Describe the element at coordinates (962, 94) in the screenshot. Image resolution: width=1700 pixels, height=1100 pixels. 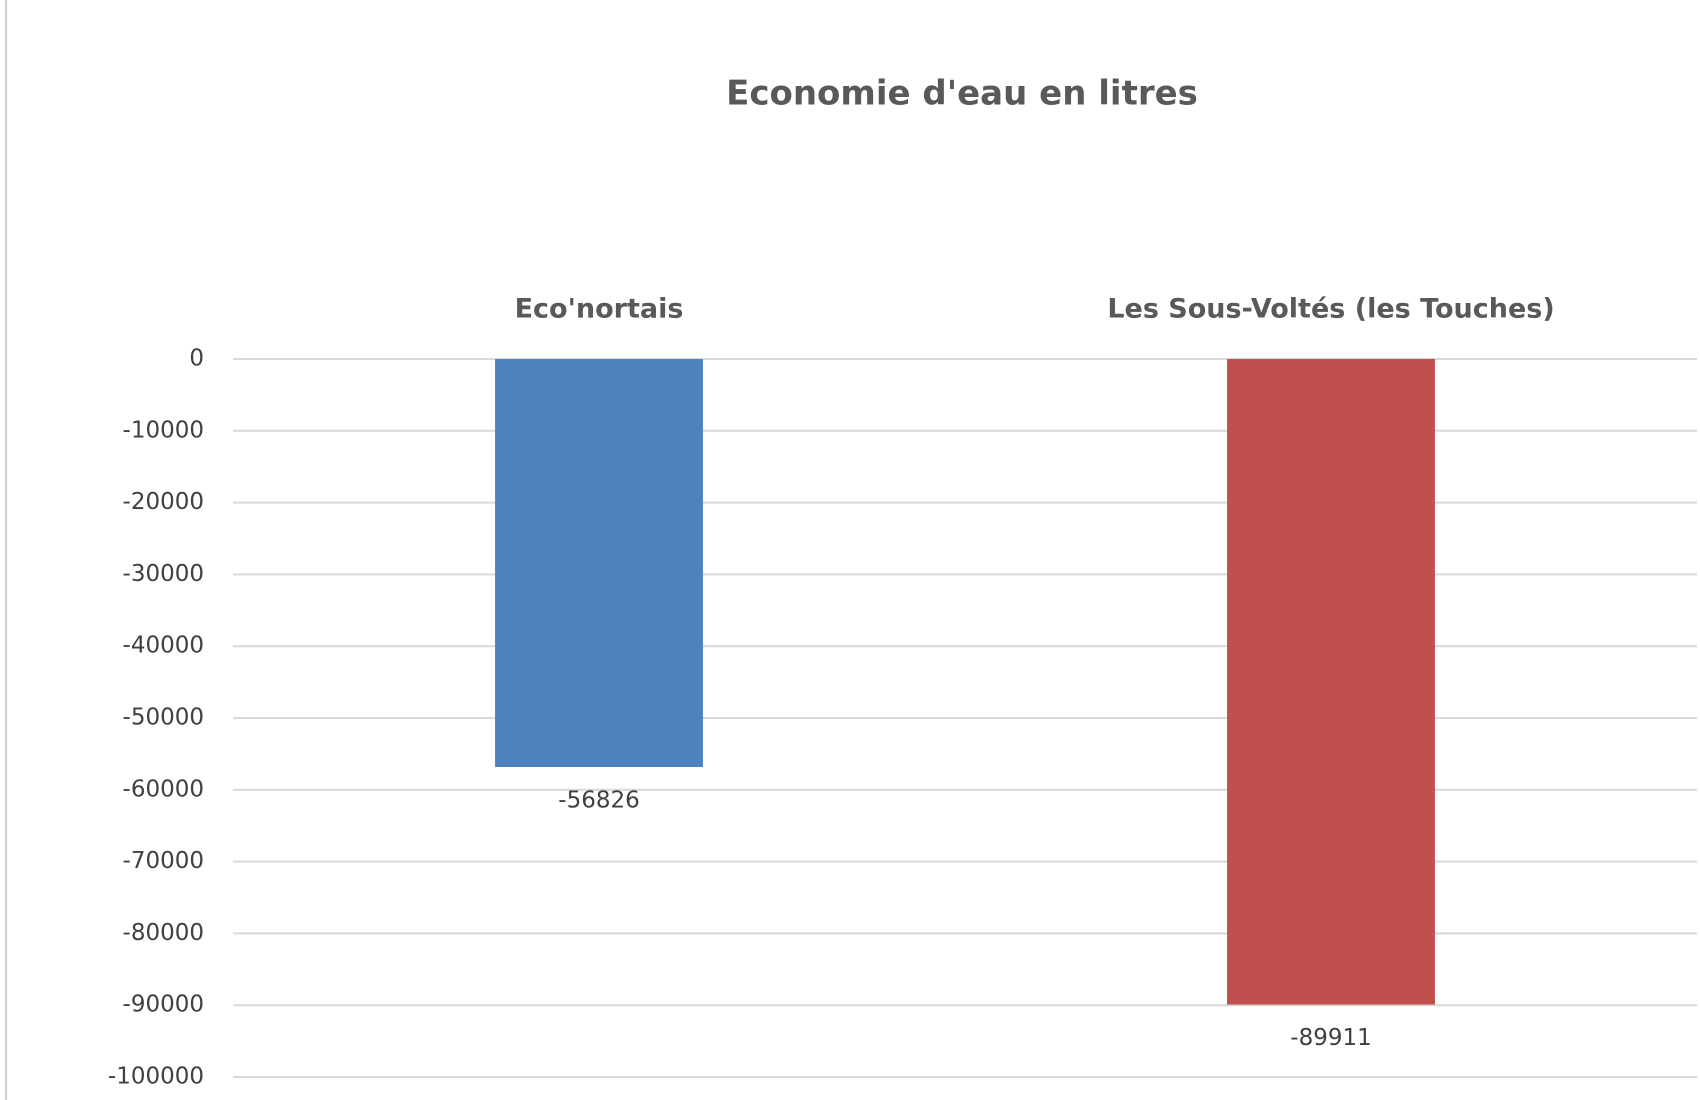
I see `chart-title: Economie d'eau en litres` at that location.